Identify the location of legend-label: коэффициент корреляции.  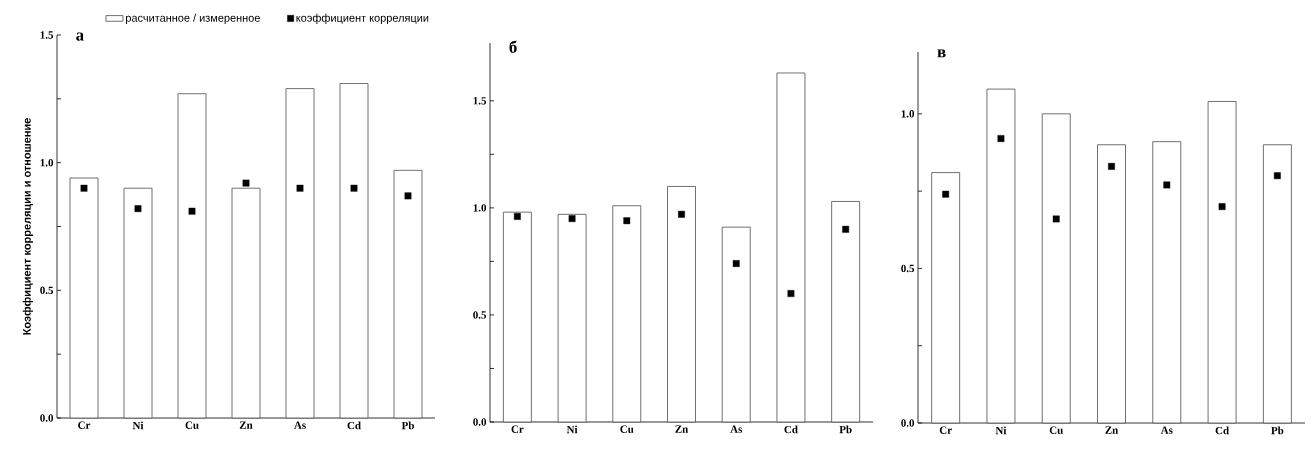
(362, 18).